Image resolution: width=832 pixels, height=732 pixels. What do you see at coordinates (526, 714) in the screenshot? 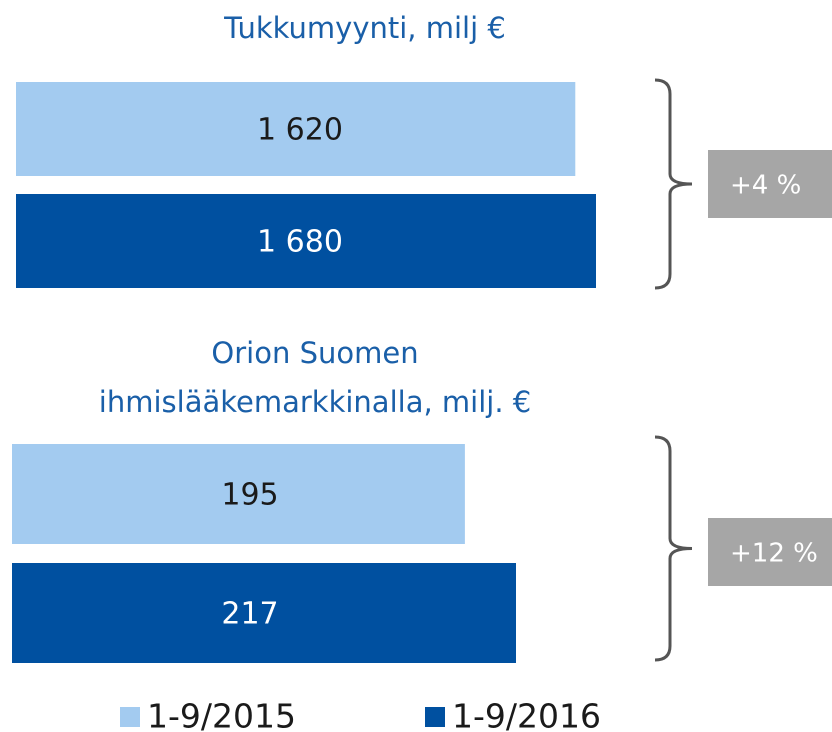
I see `legend-label: 1-9/2016` at bounding box center [526, 714].